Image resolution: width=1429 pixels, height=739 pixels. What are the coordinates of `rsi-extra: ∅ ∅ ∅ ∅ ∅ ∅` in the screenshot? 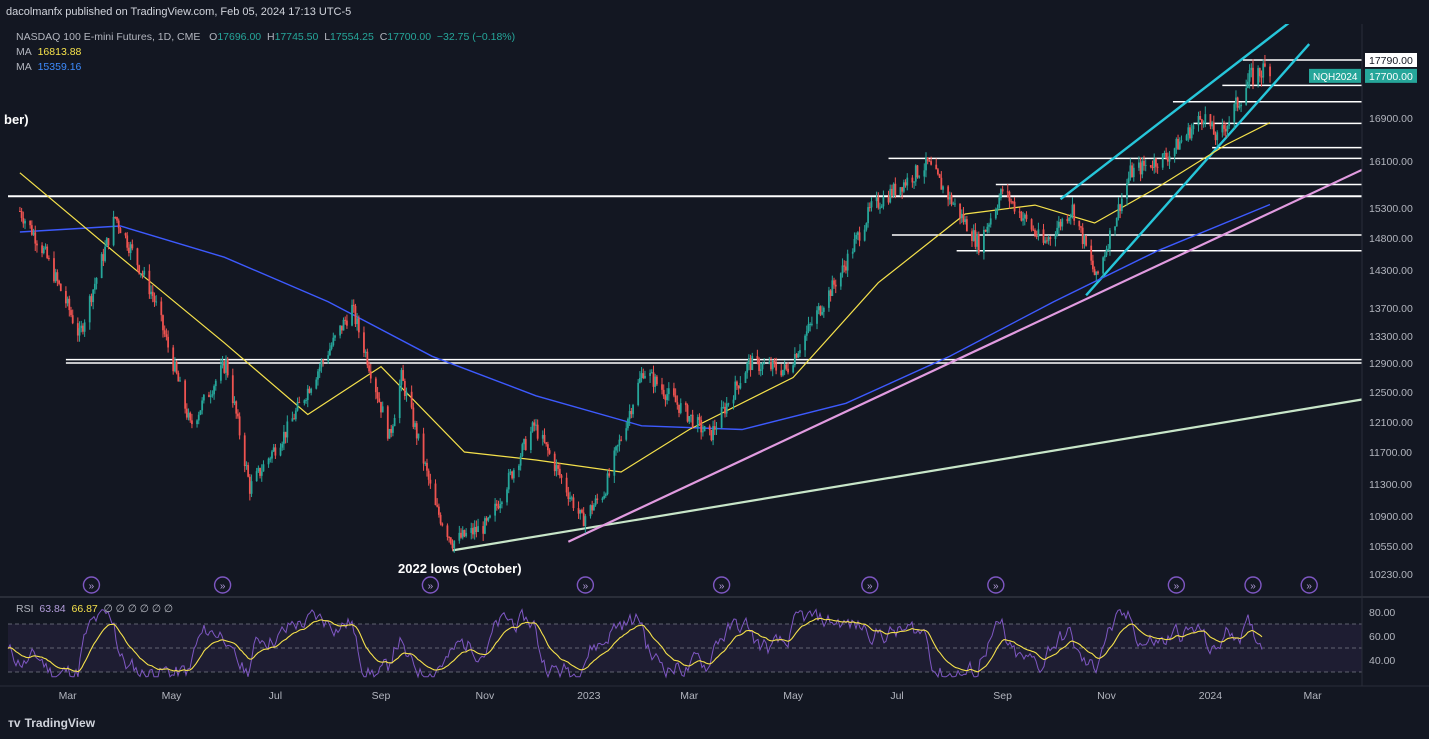 It's located at (138, 609).